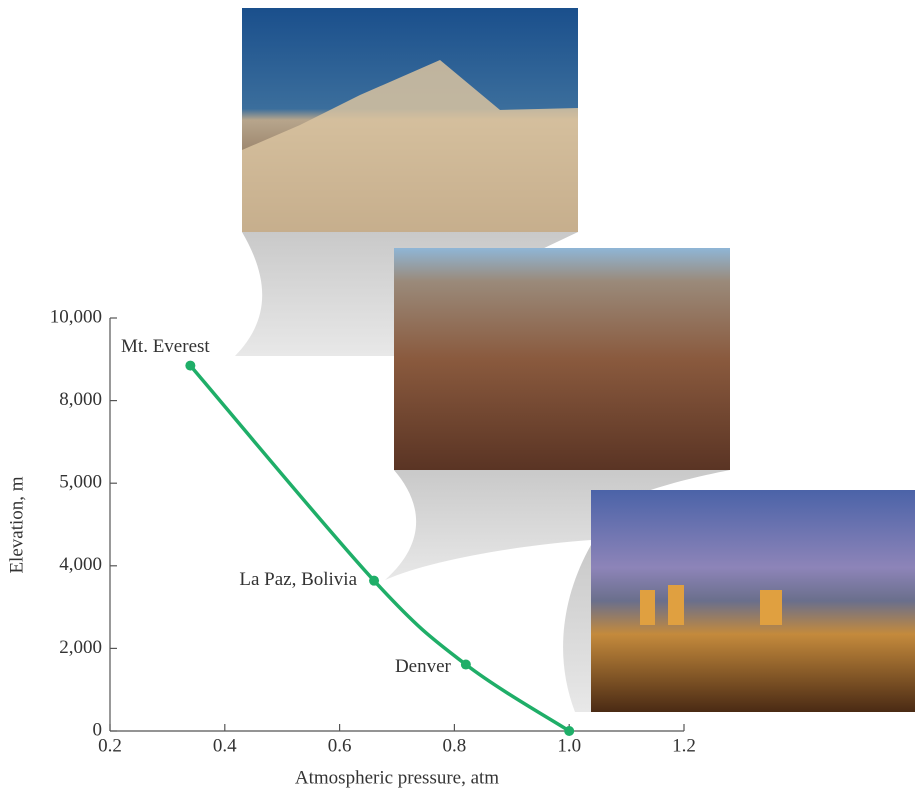  I want to click on photo-la-paz, so click(562, 359).